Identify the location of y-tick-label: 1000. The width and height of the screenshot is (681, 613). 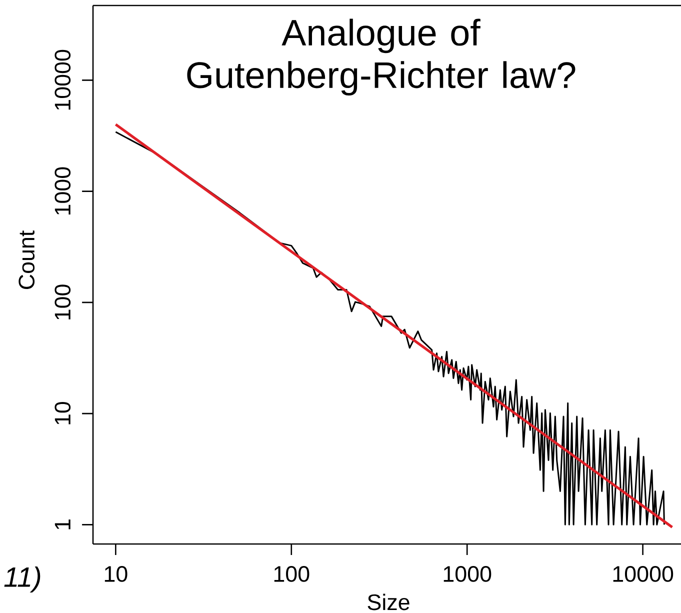
(62, 191).